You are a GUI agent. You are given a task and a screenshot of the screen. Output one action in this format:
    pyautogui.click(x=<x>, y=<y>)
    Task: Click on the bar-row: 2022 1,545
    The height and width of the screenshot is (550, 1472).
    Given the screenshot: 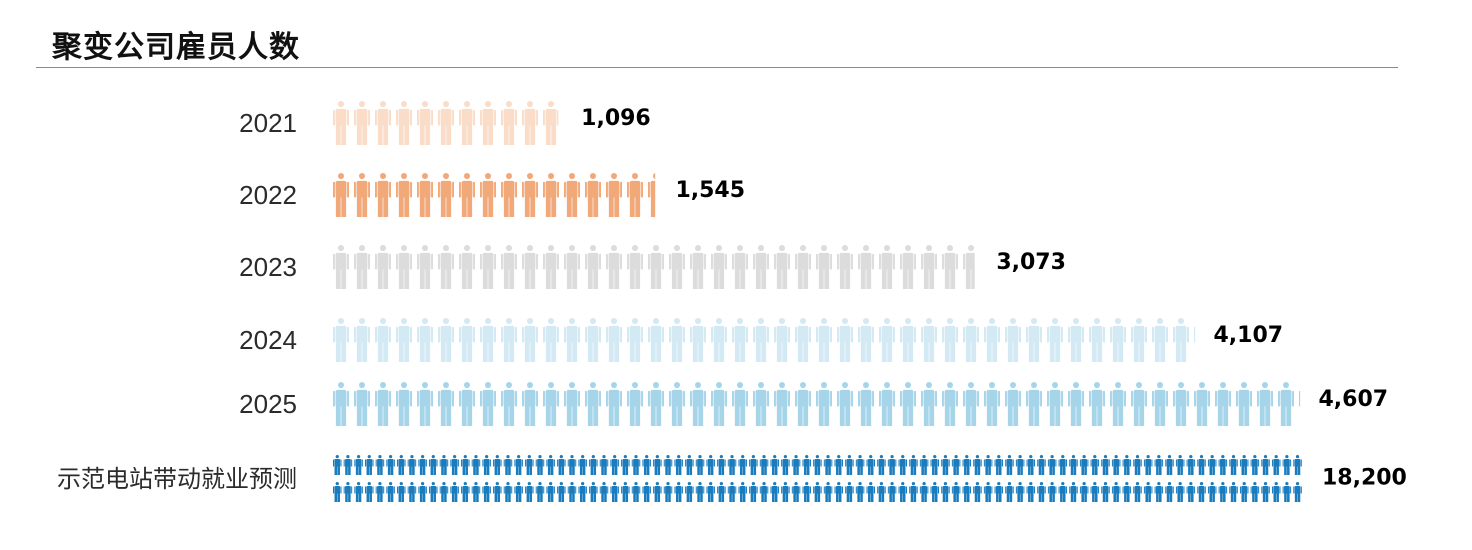 What is the action you would take?
    pyautogui.click(x=492, y=195)
    